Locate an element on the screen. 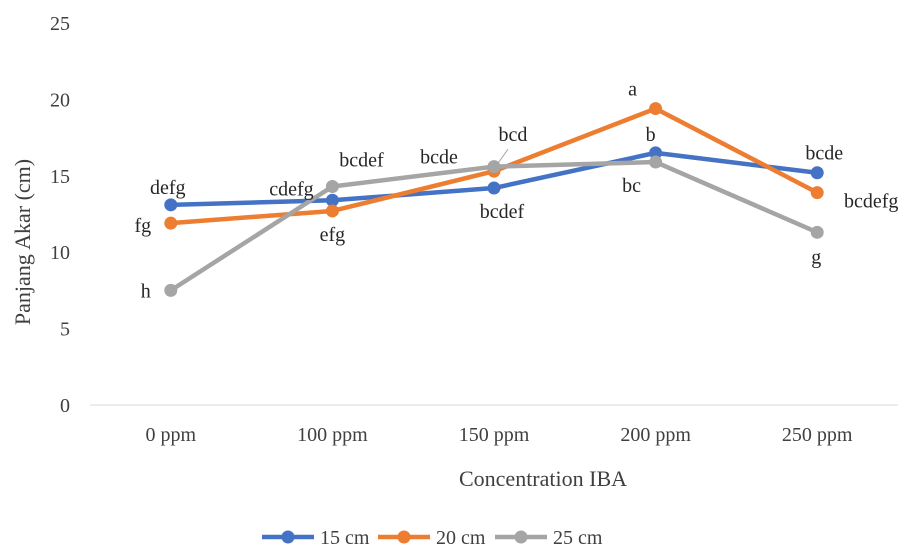 The image size is (902, 548). significance-label: bcdefg is located at coordinates (871, 202).